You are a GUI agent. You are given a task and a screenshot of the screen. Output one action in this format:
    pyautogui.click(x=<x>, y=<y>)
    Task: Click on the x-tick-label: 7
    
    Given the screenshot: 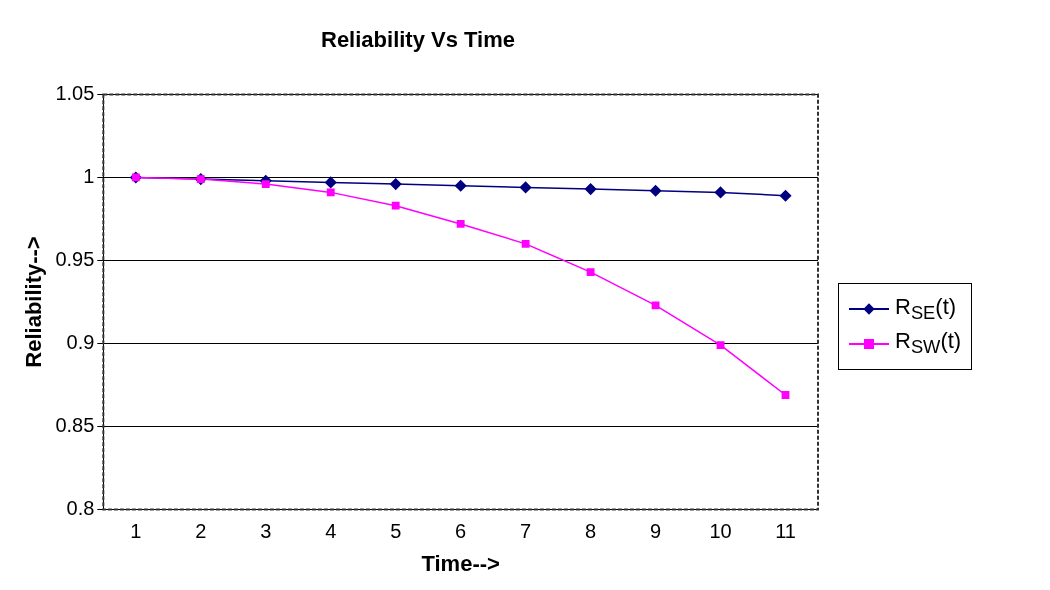 What is the action you would take?
    pyautogui.click(x=526, y=531)
    